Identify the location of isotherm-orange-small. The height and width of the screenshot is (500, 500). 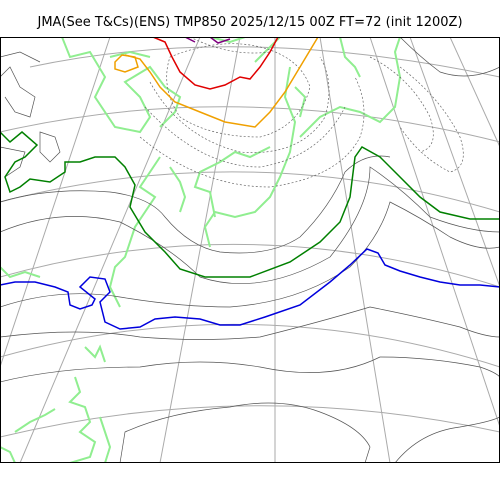
(126, 63).